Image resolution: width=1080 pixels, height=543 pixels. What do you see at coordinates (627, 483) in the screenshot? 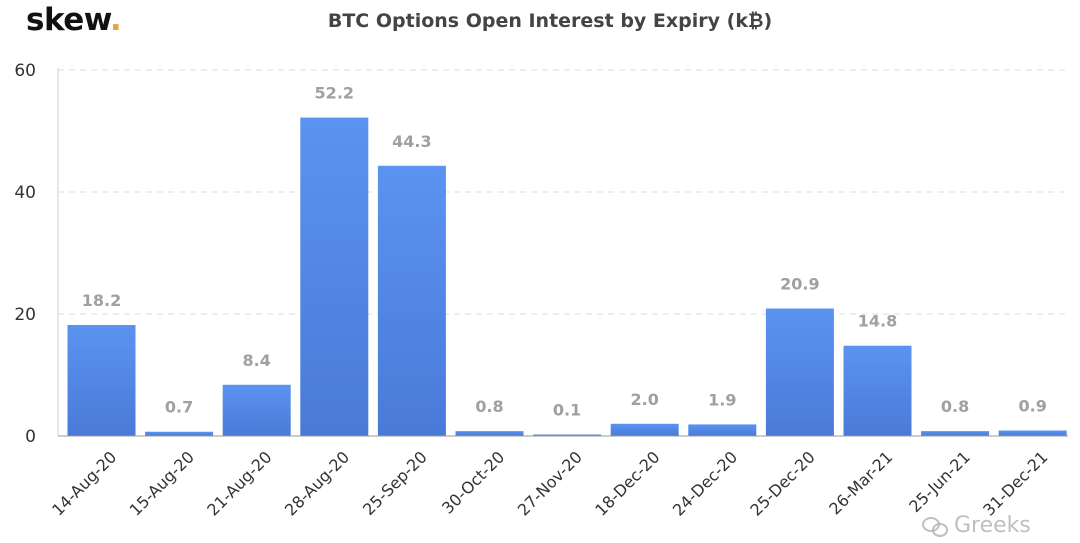
I see `x-tick-label: 18-Dec-20` at bounding box center [627, 483].